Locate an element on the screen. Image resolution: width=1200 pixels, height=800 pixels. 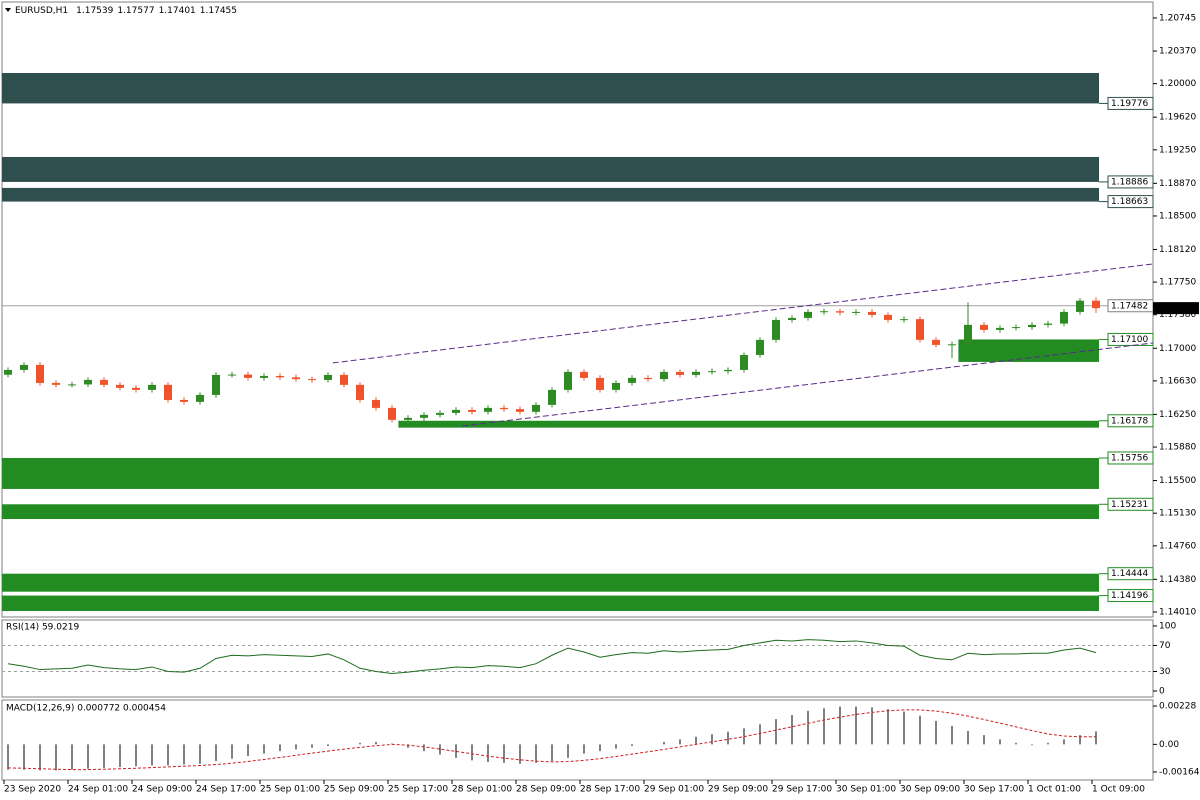
zone-label: 1.15231 is located at coordinates (1129, 505).